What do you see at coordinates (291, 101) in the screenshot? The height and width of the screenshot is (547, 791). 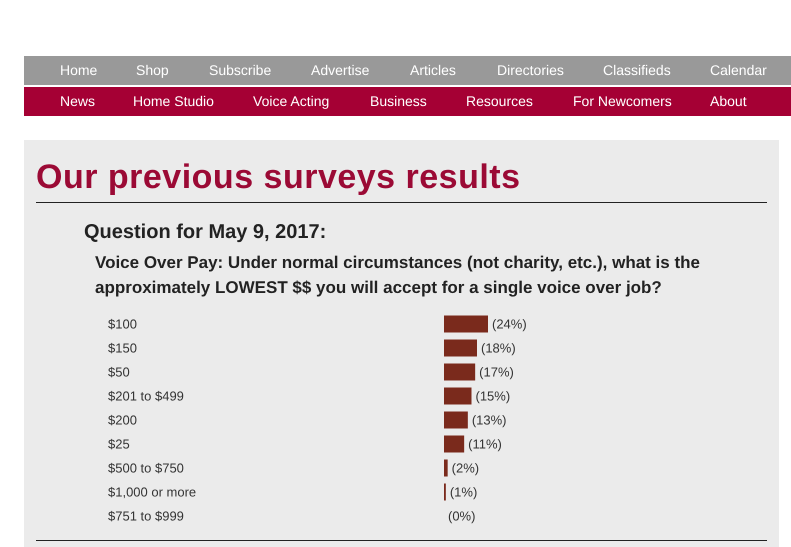 I see `text: Voice Acting` at bounding box center [291, 101].